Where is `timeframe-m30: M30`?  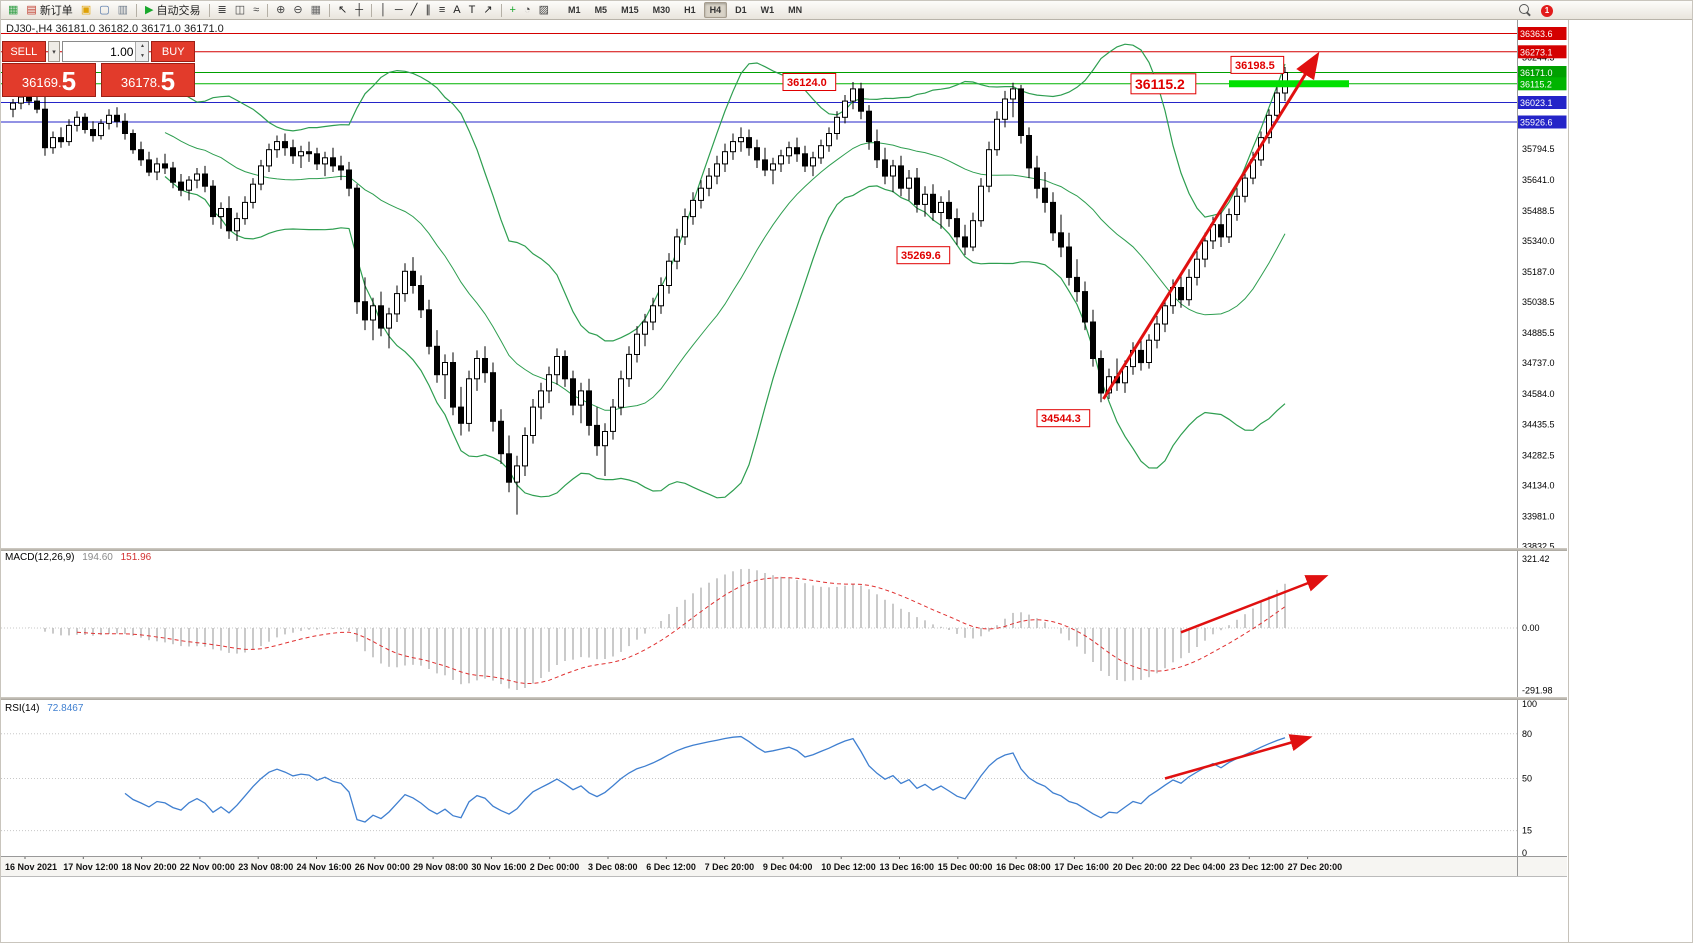
timeframe-m30: M30 is located at coordinates (661, 10).